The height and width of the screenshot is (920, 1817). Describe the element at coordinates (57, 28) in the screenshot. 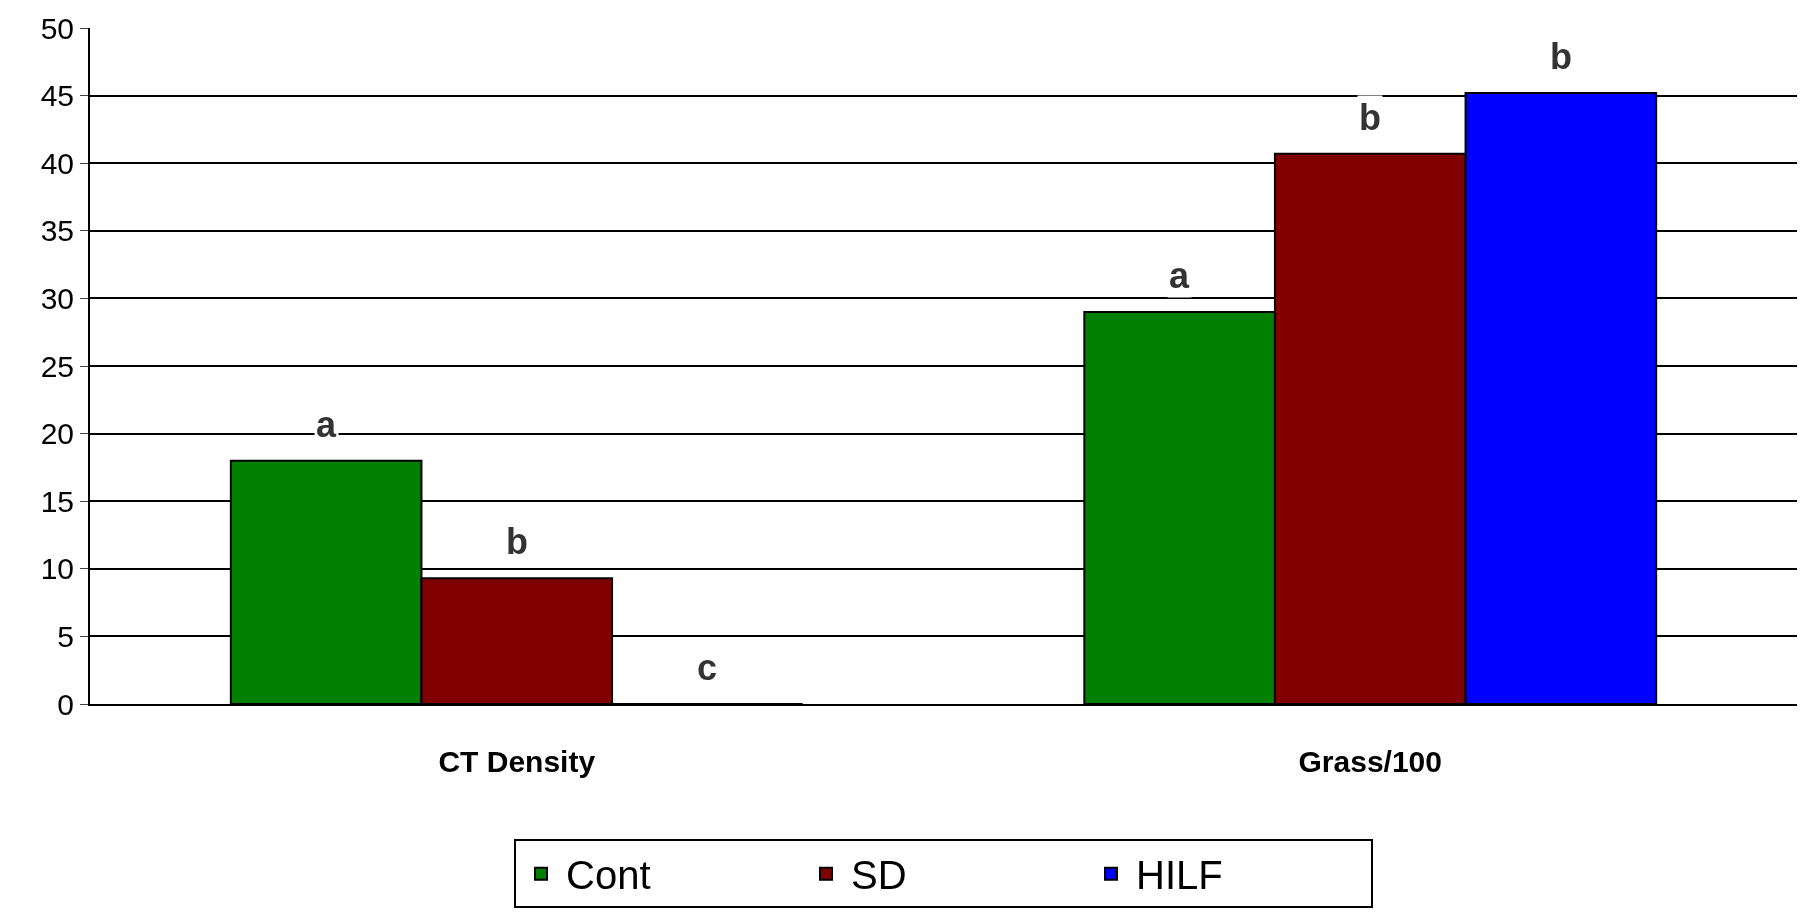

I see `y-tick-label: 50` at that location.